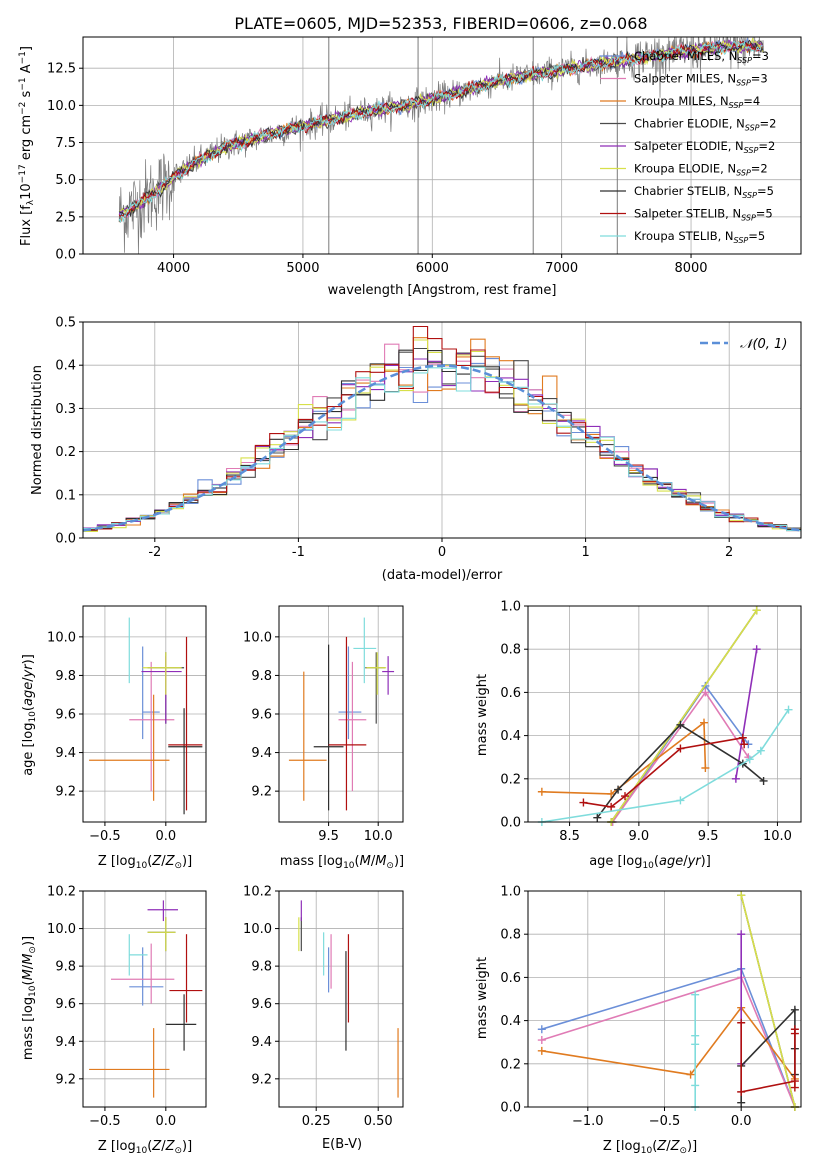  Describe the element at coordinates (29, 998) in the screenshot. I see `mass-vs-metallicity-ylabel: mass [log10(M/M⊙)]` at that location.